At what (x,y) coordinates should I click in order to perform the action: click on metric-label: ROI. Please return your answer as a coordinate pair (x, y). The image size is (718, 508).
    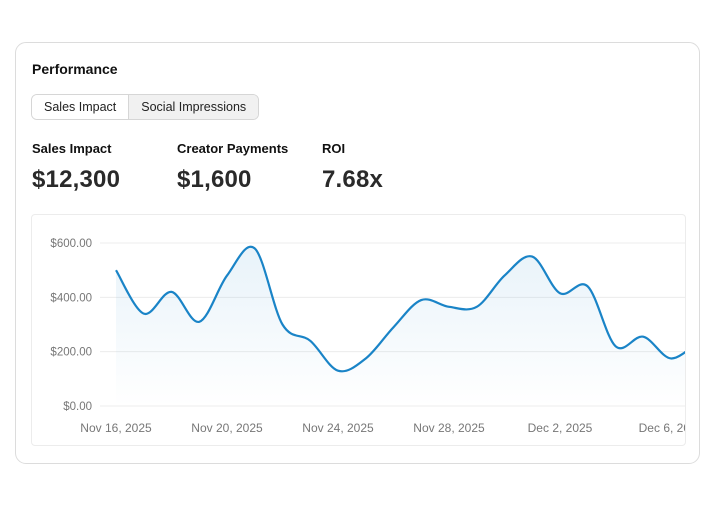
    Looking at the image, I should click on (334, 148).